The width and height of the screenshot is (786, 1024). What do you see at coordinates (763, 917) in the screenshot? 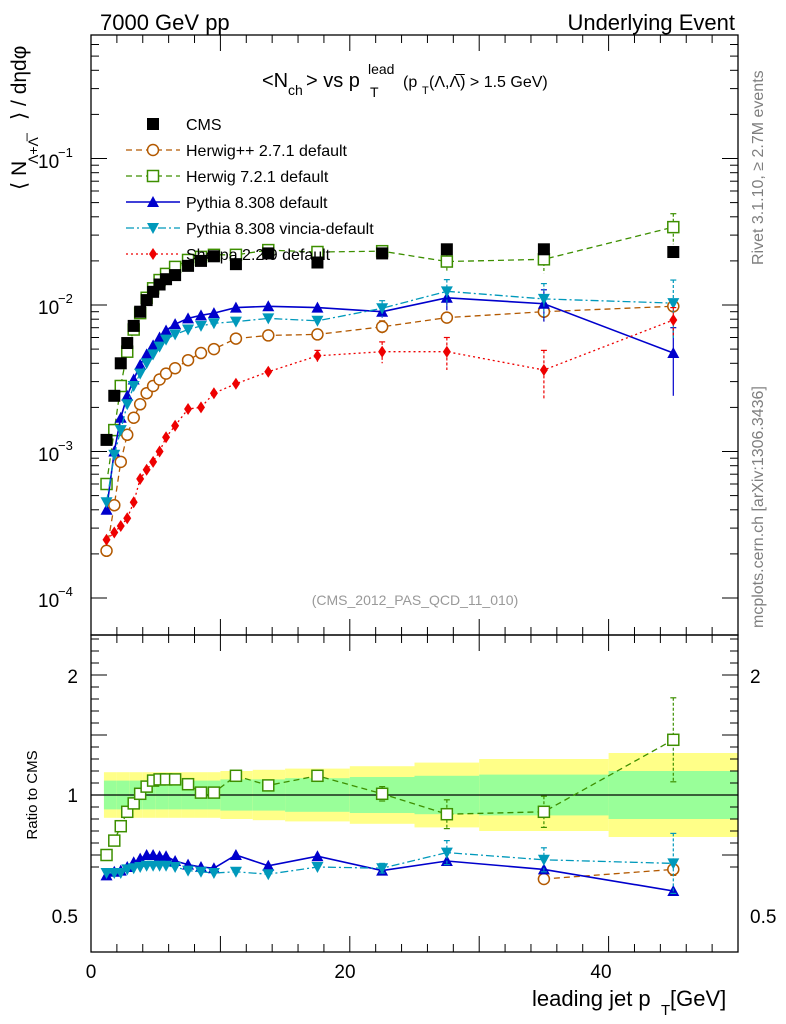
I see `ratio-y-tick-label-0.5-right: 0.5` at bounding box center [763, 917].